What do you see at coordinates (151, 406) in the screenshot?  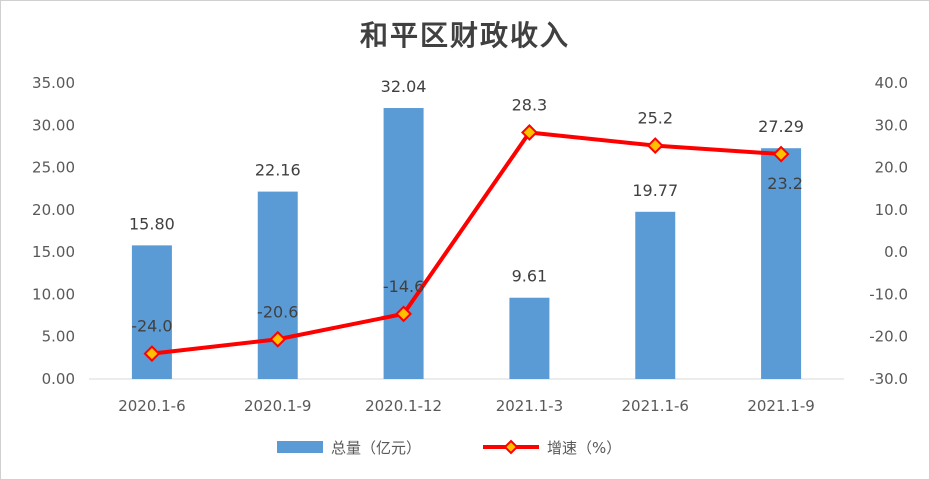 I see `x-tick-label: 2020.1-6` at bounding box center [151, 406].